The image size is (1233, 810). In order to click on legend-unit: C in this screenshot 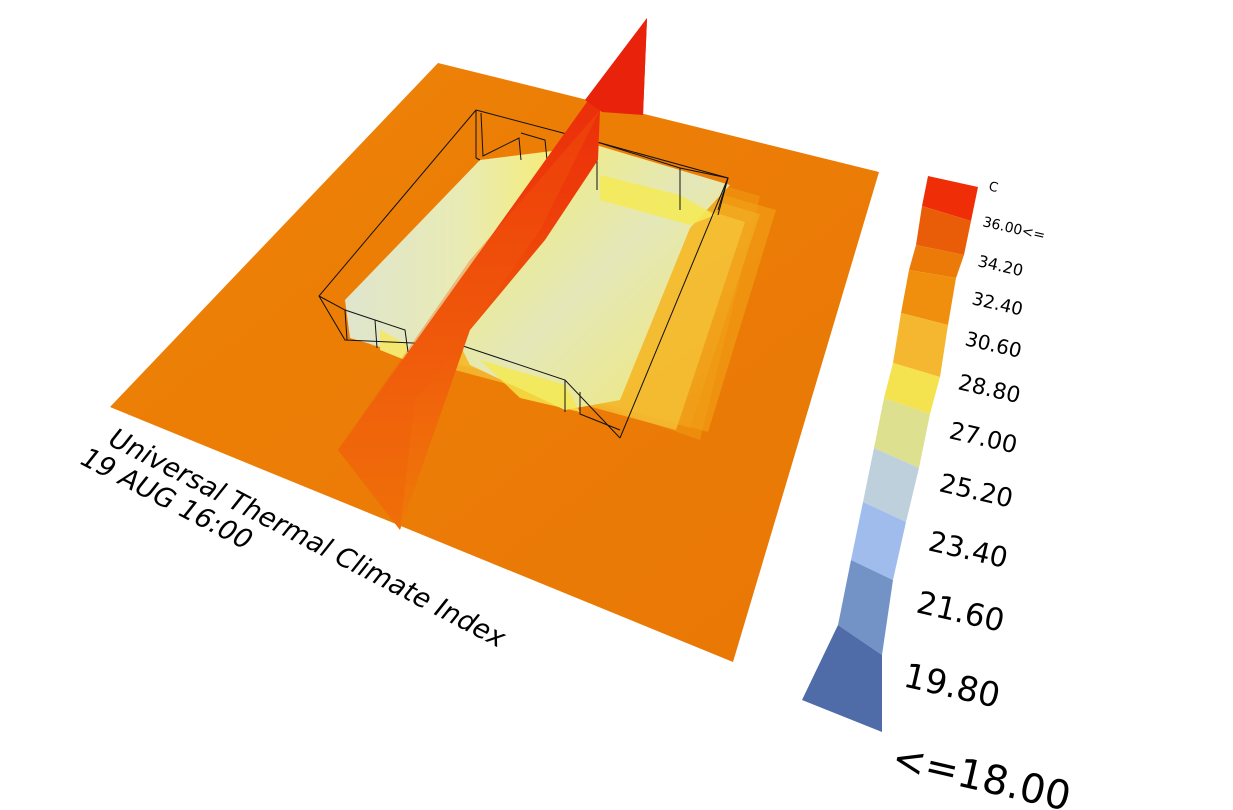, I will do `click(993, 187)`.